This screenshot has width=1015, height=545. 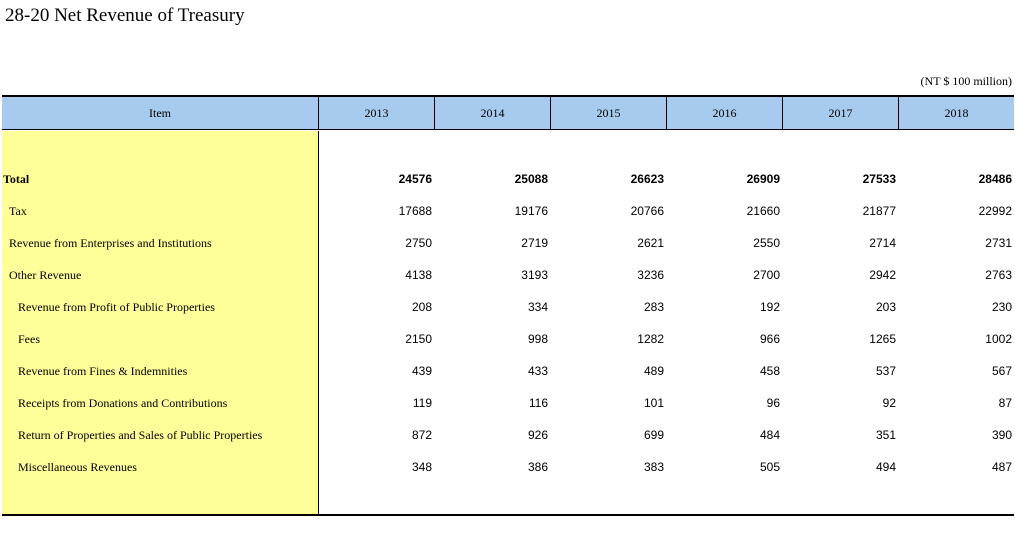 What do you see at coordinates (538, 403) in the screenshot?
I see `row-value: 116` at bounding box center [538, 403].